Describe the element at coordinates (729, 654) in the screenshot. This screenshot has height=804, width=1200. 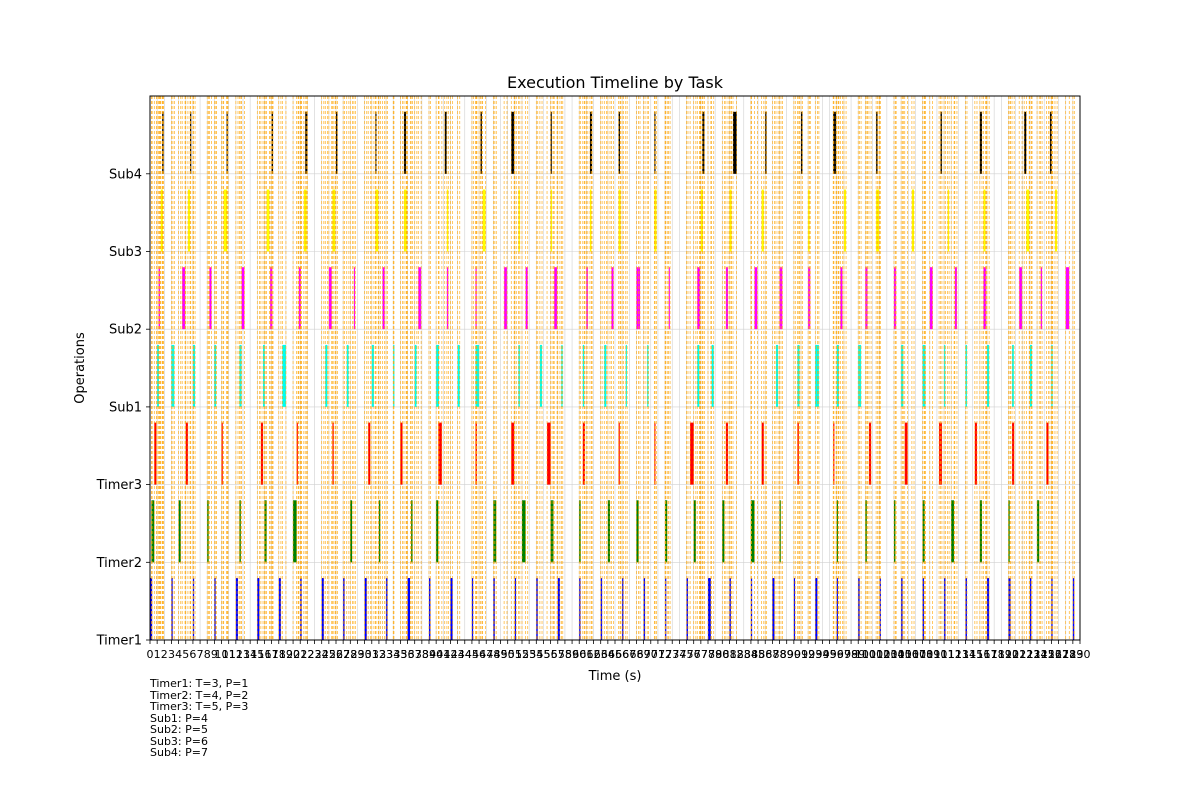
I see `x-tick-label: 81` at that location.